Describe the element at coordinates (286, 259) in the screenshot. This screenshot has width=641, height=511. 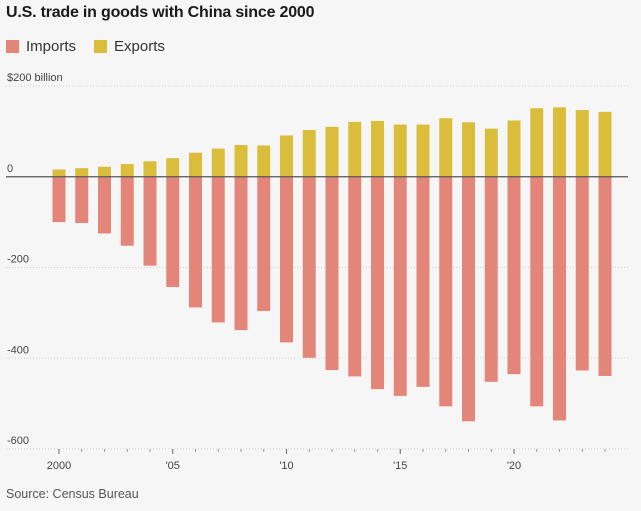
I see `bar-imports-2010` at that location.